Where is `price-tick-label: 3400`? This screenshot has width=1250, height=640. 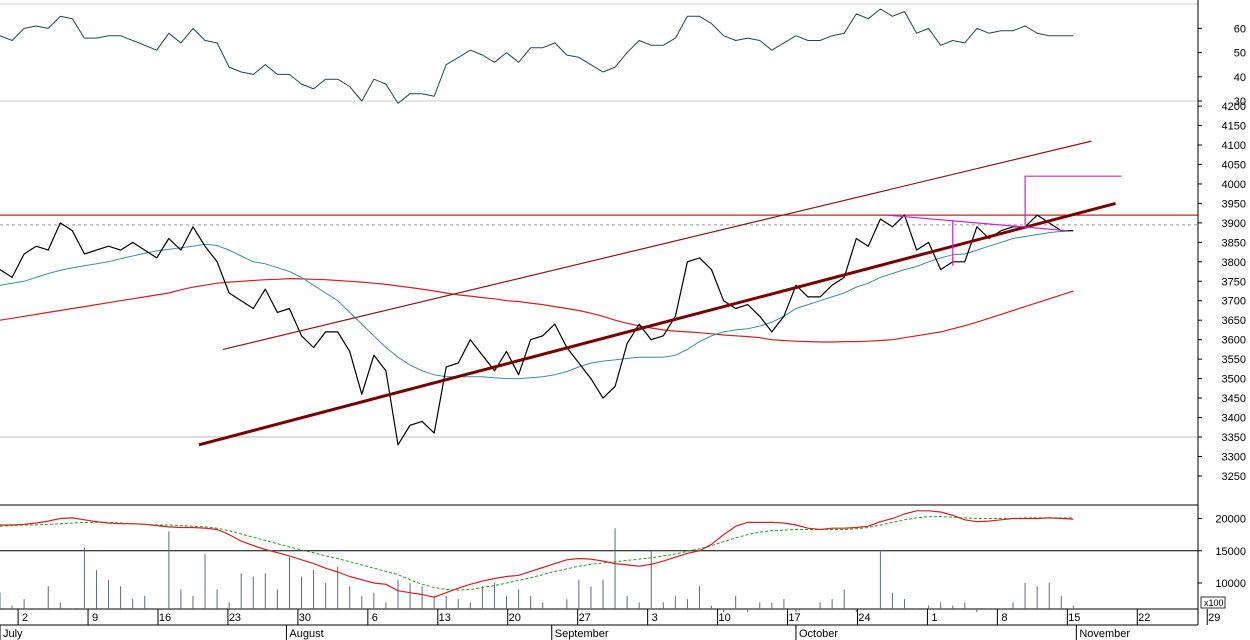
price-tick-label: 3400 is located at coordinates (1234, 419).